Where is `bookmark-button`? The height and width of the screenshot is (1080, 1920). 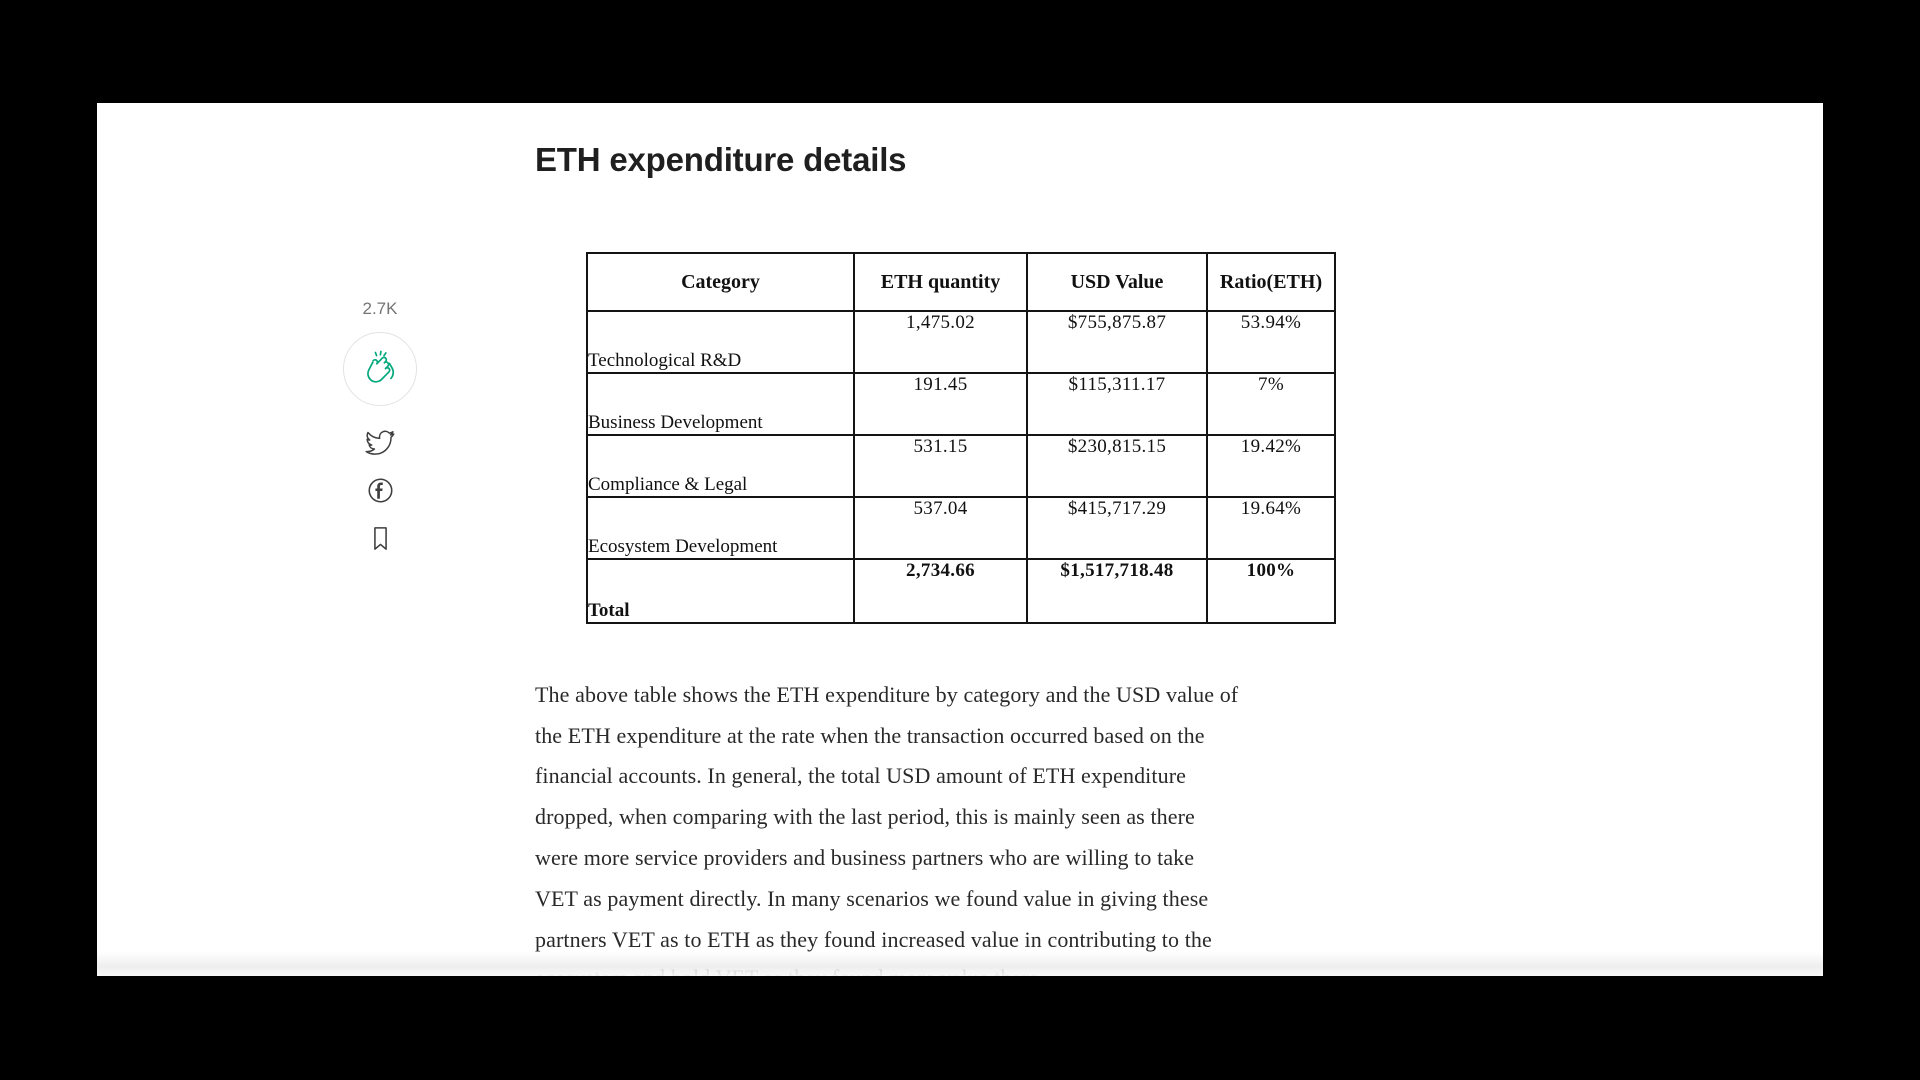
bookmark-button is located at coordinates (380, 538).